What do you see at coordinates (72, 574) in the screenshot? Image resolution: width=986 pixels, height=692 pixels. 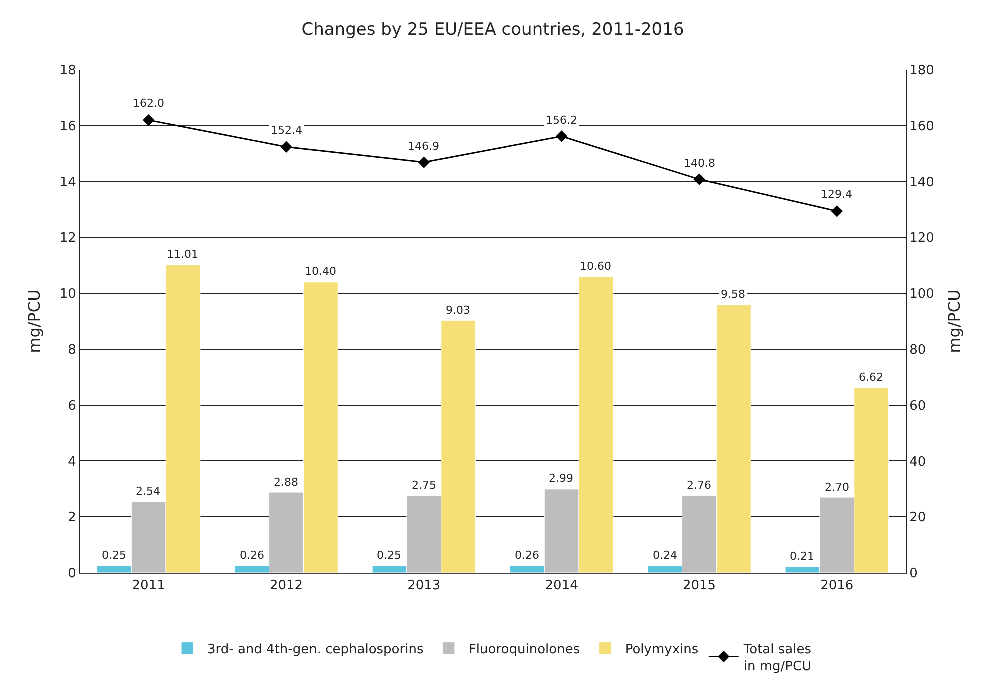 I see `y-tick-label: 0` at bounding box center [72, 574].